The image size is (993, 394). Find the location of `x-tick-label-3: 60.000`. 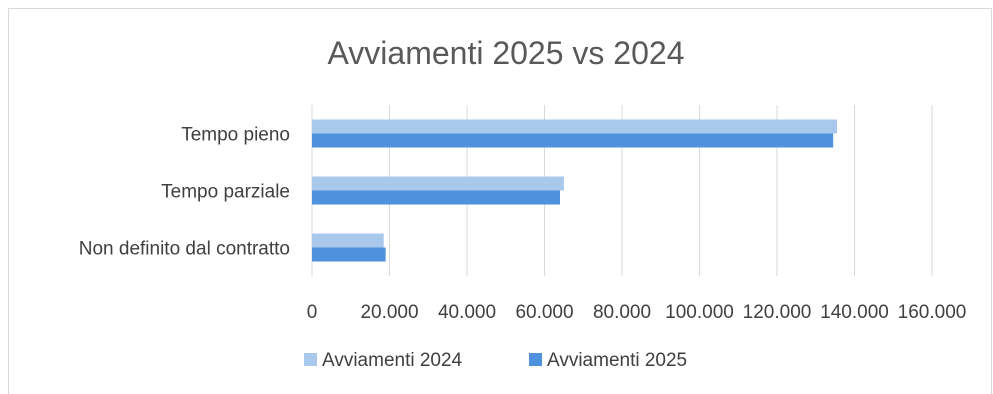

x-tick-label-3: 60.000 is located at coordinates (544, 312).